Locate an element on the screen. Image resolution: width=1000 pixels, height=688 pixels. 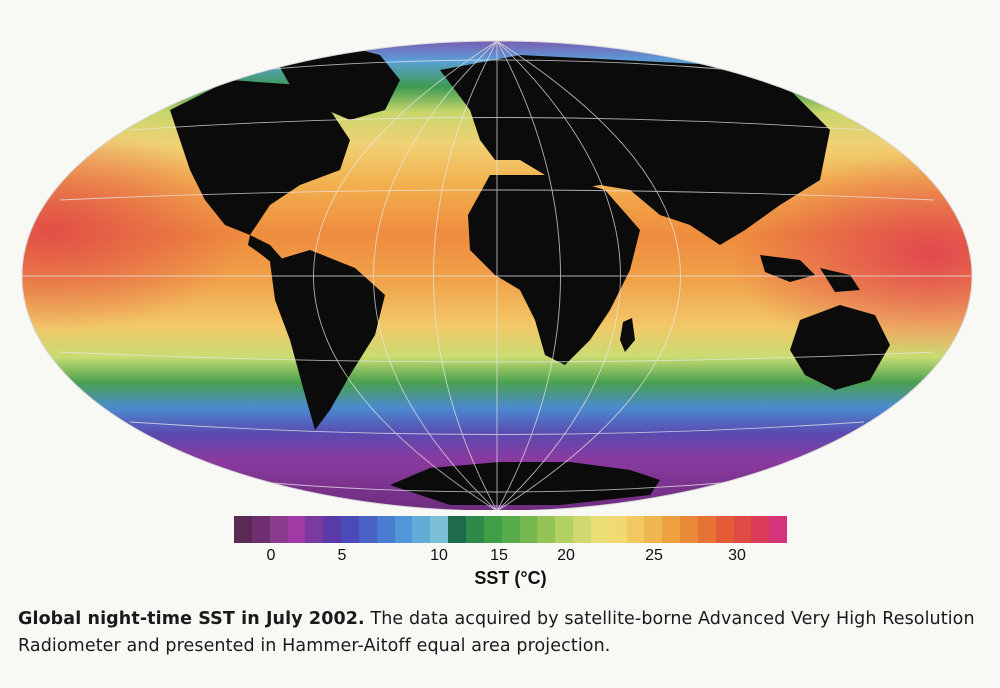
colorbar-tick-label: 0 is located at coordinates (271, 555).